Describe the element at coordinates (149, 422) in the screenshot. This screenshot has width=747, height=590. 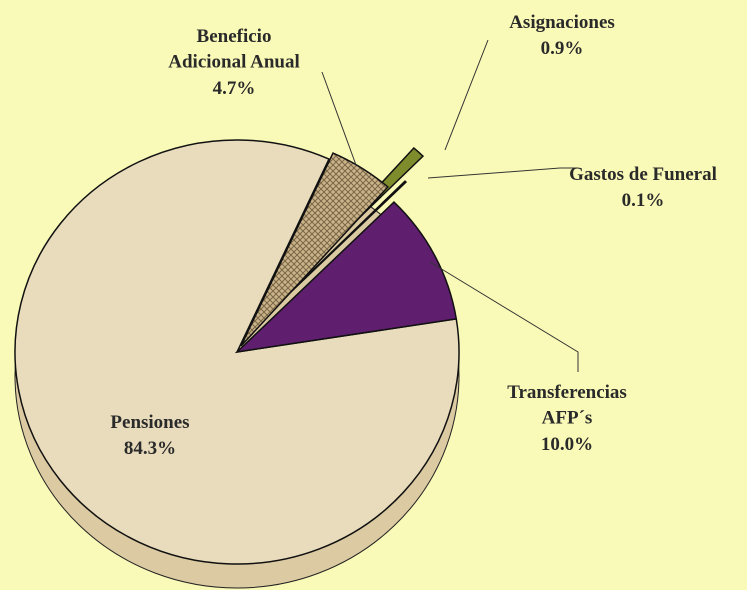
I see `slice-label: Pensiones` at that location.